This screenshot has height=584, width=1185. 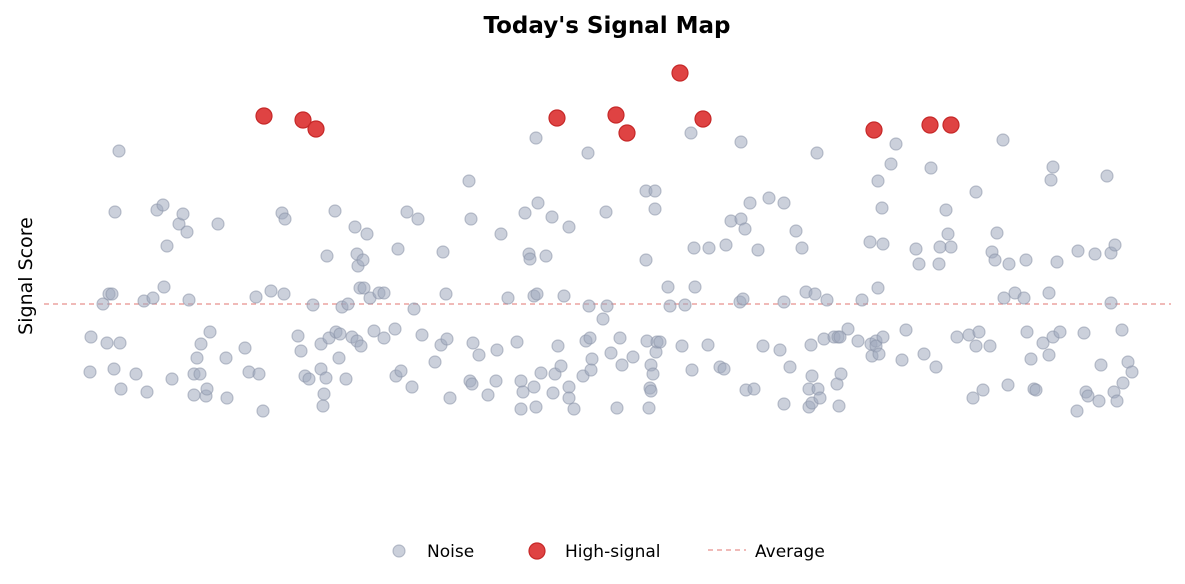 What do you see at coordinates (399, 551) in the screenshot?
I see `legend-noise-marker` at bounding box center [399, 551].